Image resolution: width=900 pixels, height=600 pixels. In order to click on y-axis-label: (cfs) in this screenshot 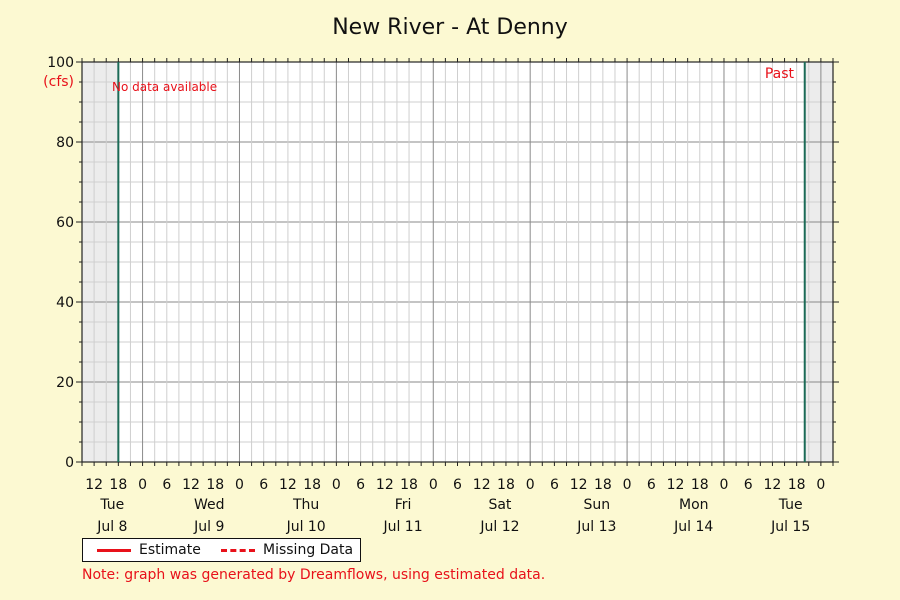, I will do `click(58, 82)`.